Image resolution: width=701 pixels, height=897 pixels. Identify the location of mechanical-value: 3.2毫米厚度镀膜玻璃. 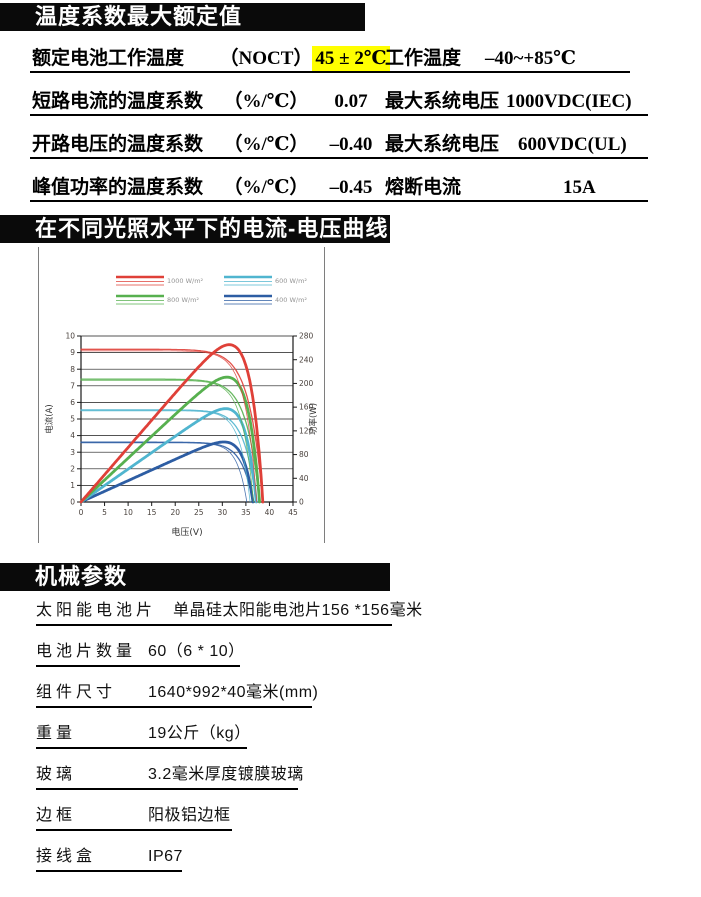
(226, 774).